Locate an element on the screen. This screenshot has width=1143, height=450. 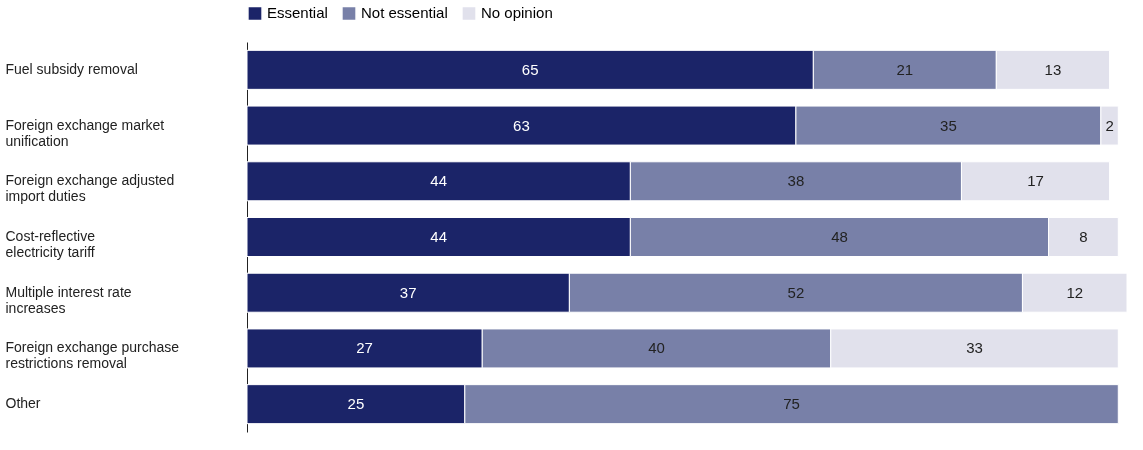
data-label: 40 is located at coordinates (656, 348).